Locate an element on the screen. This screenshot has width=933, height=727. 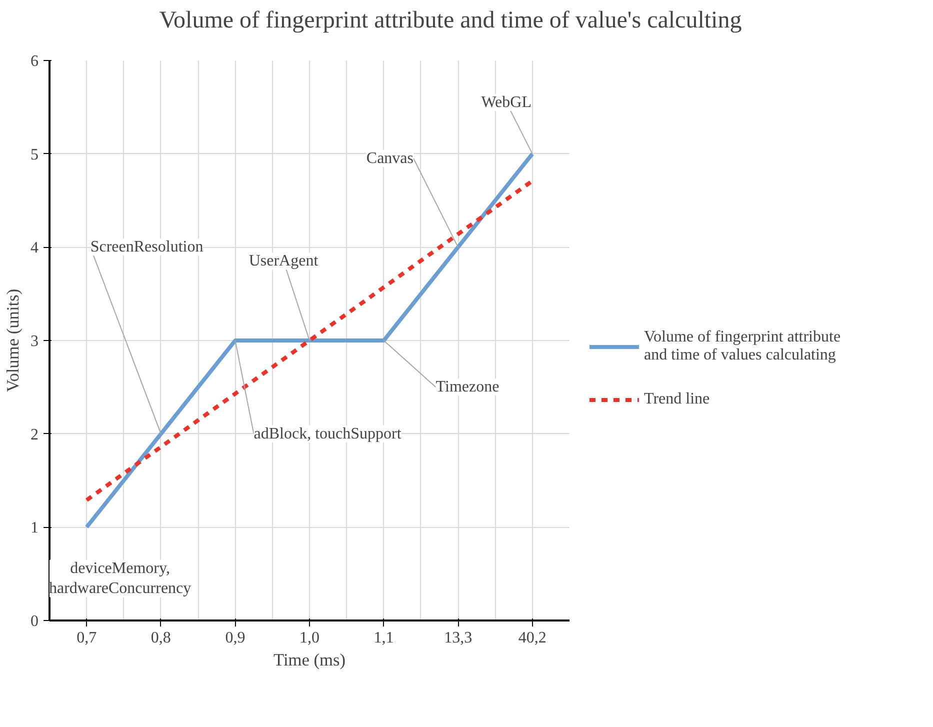
x-tick-label: 40,2 is located at coordinates (532, 638).